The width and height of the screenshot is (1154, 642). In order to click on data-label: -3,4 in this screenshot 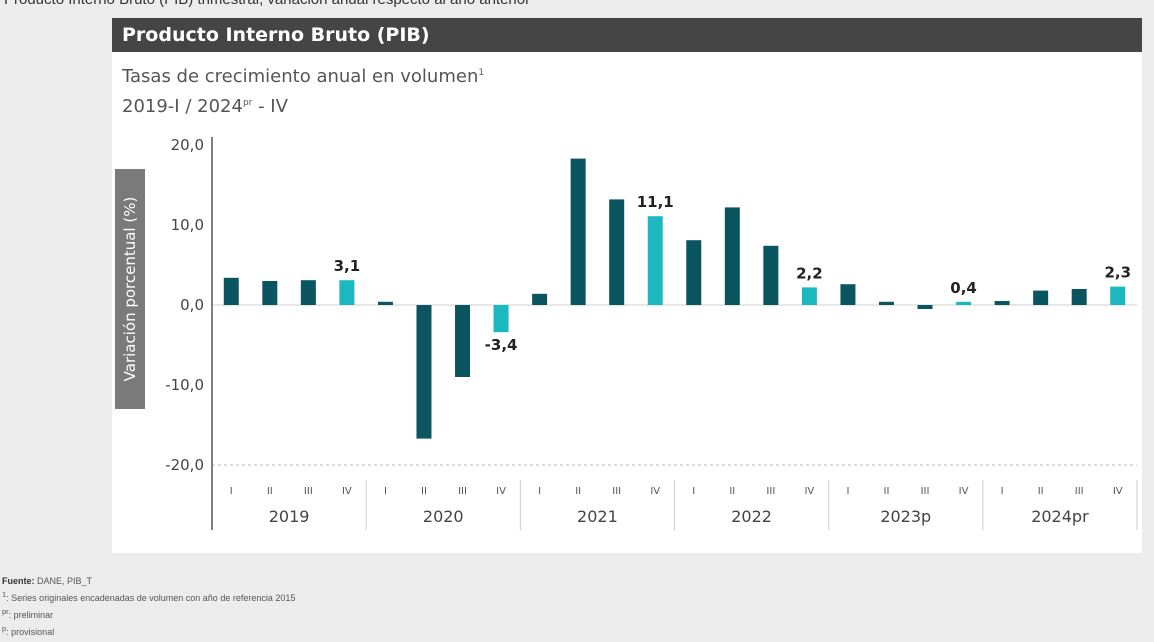, I will do `click(501, 345)`.